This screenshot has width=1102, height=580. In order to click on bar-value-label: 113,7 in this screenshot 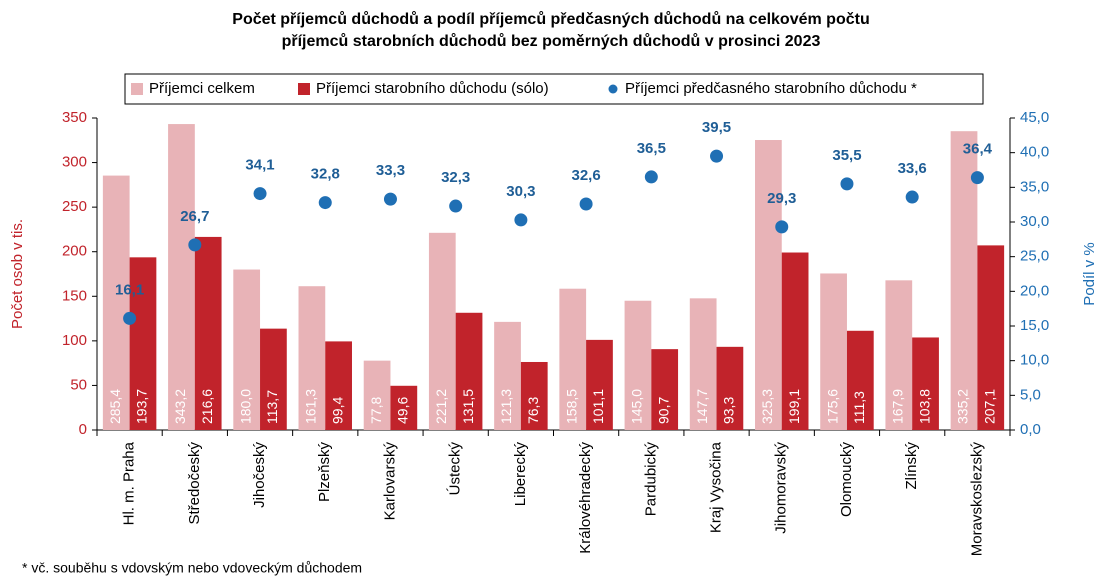, I will do `click(272, 407)`.